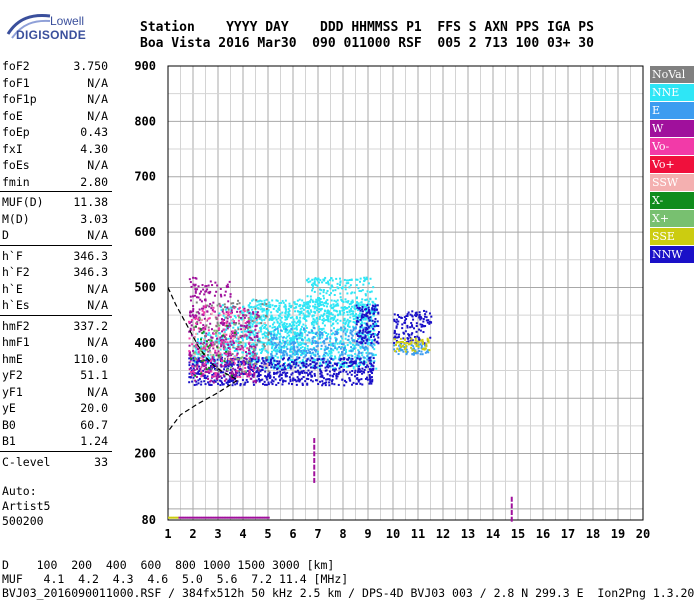 The height and width of the screenshot is (600, 700). I want to click on legend-entry-nnw: NNW, so click(672, 254).